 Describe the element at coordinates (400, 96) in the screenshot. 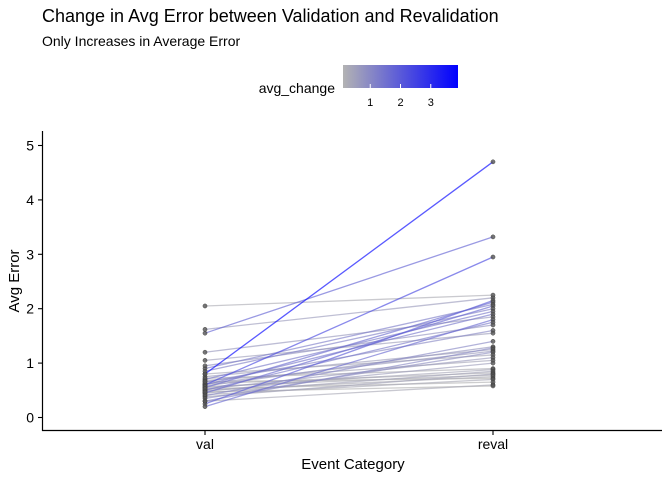

I see `legend-ticks: 1 2 3` at that location.